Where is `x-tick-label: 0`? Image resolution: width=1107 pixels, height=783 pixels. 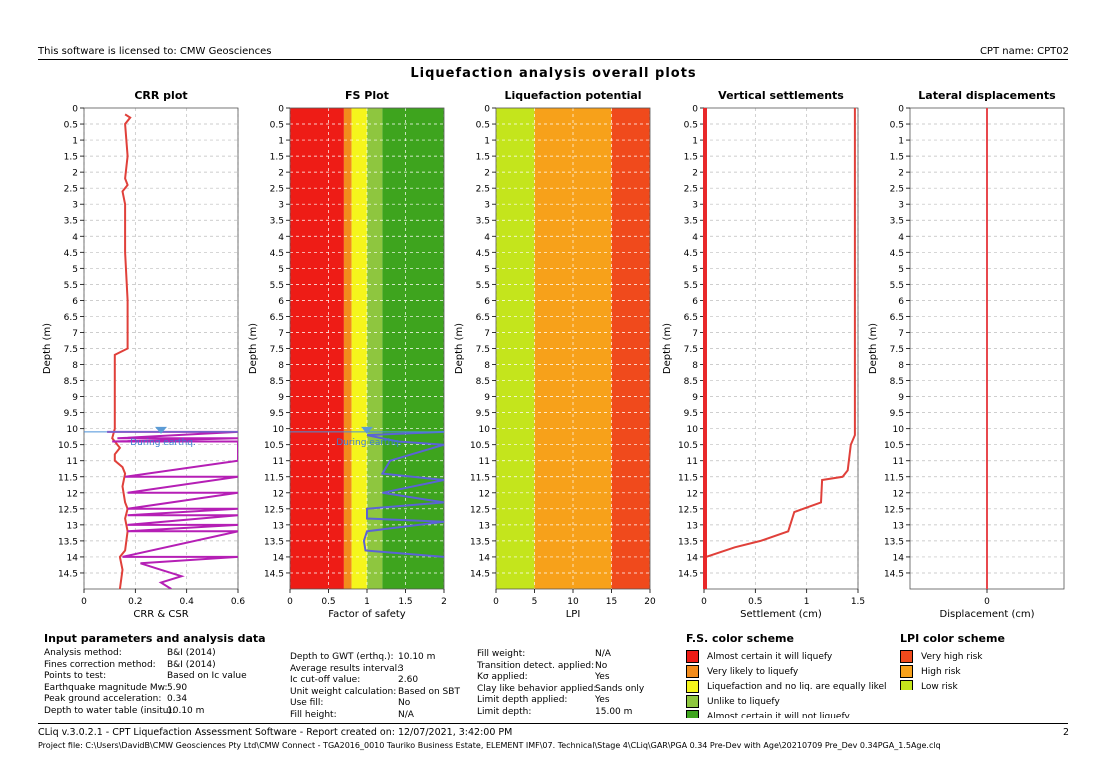 x-tick-label: 0 is located at coordinates (496, 602).